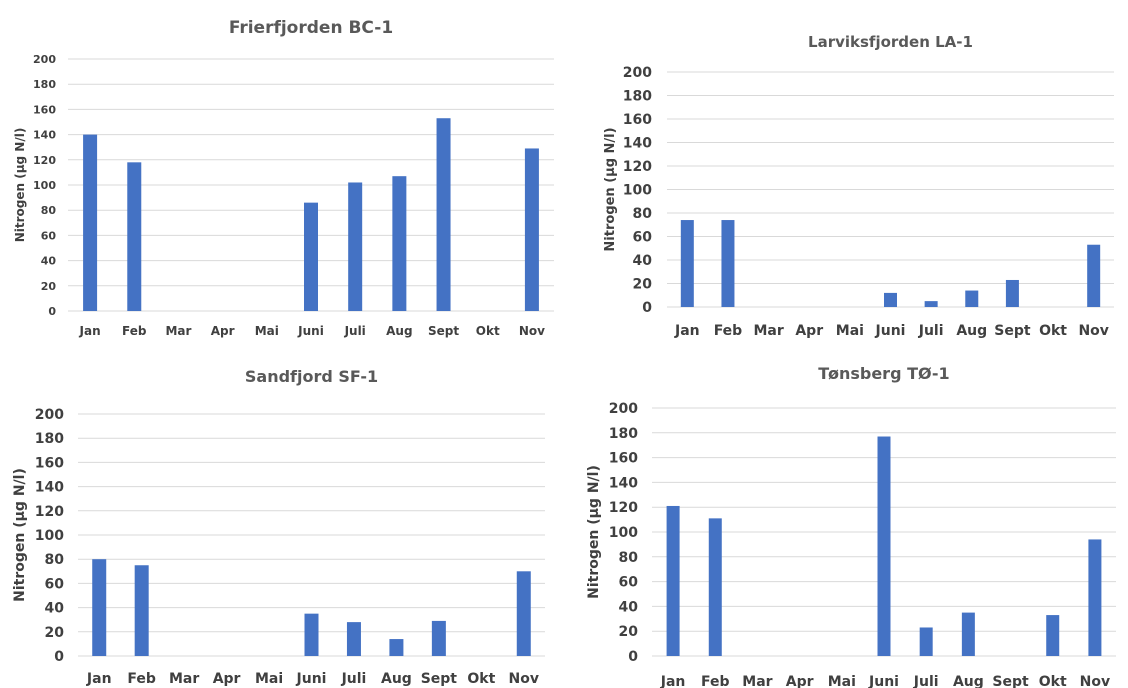 Image resolution: width=1128 pixels, height=688 pixels. Describe the element at coordinates (647, 308) in the screenshot. I see `y-tick-label: 0` at that location.